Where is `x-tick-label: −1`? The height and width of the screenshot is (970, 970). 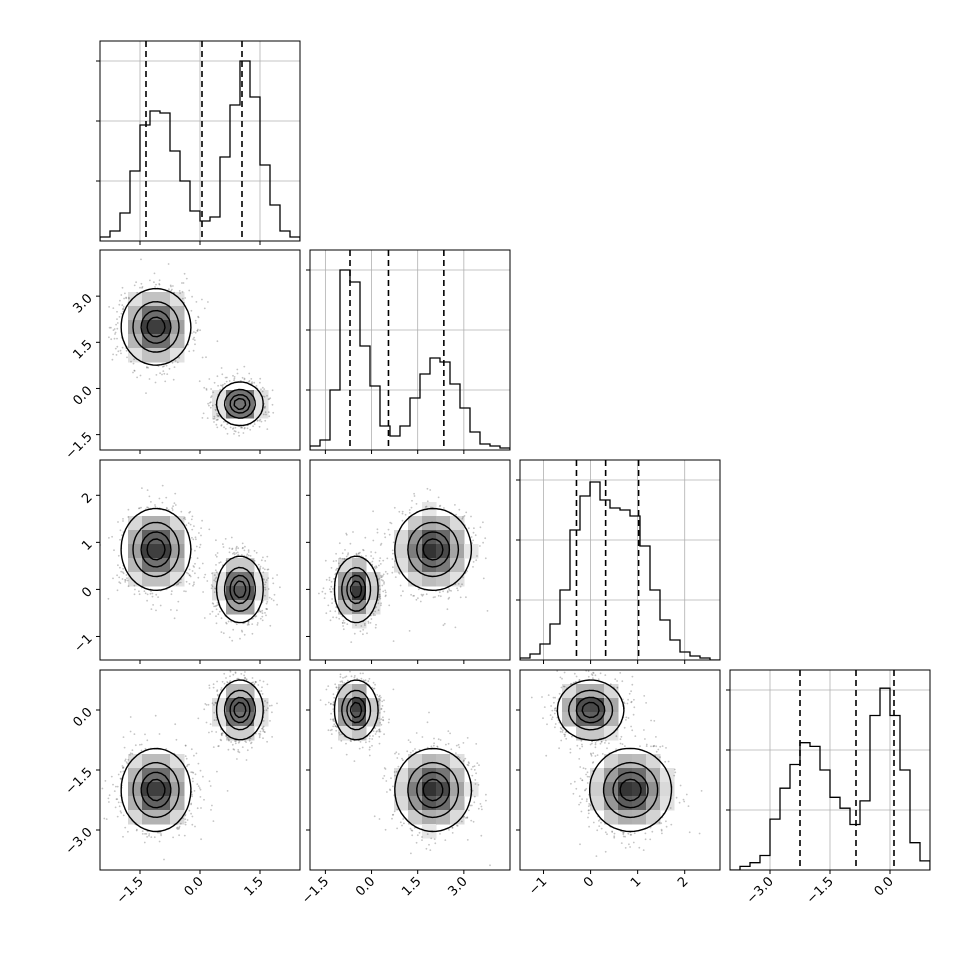 x-tick-label: −1 is located at coordinates (538, 886).